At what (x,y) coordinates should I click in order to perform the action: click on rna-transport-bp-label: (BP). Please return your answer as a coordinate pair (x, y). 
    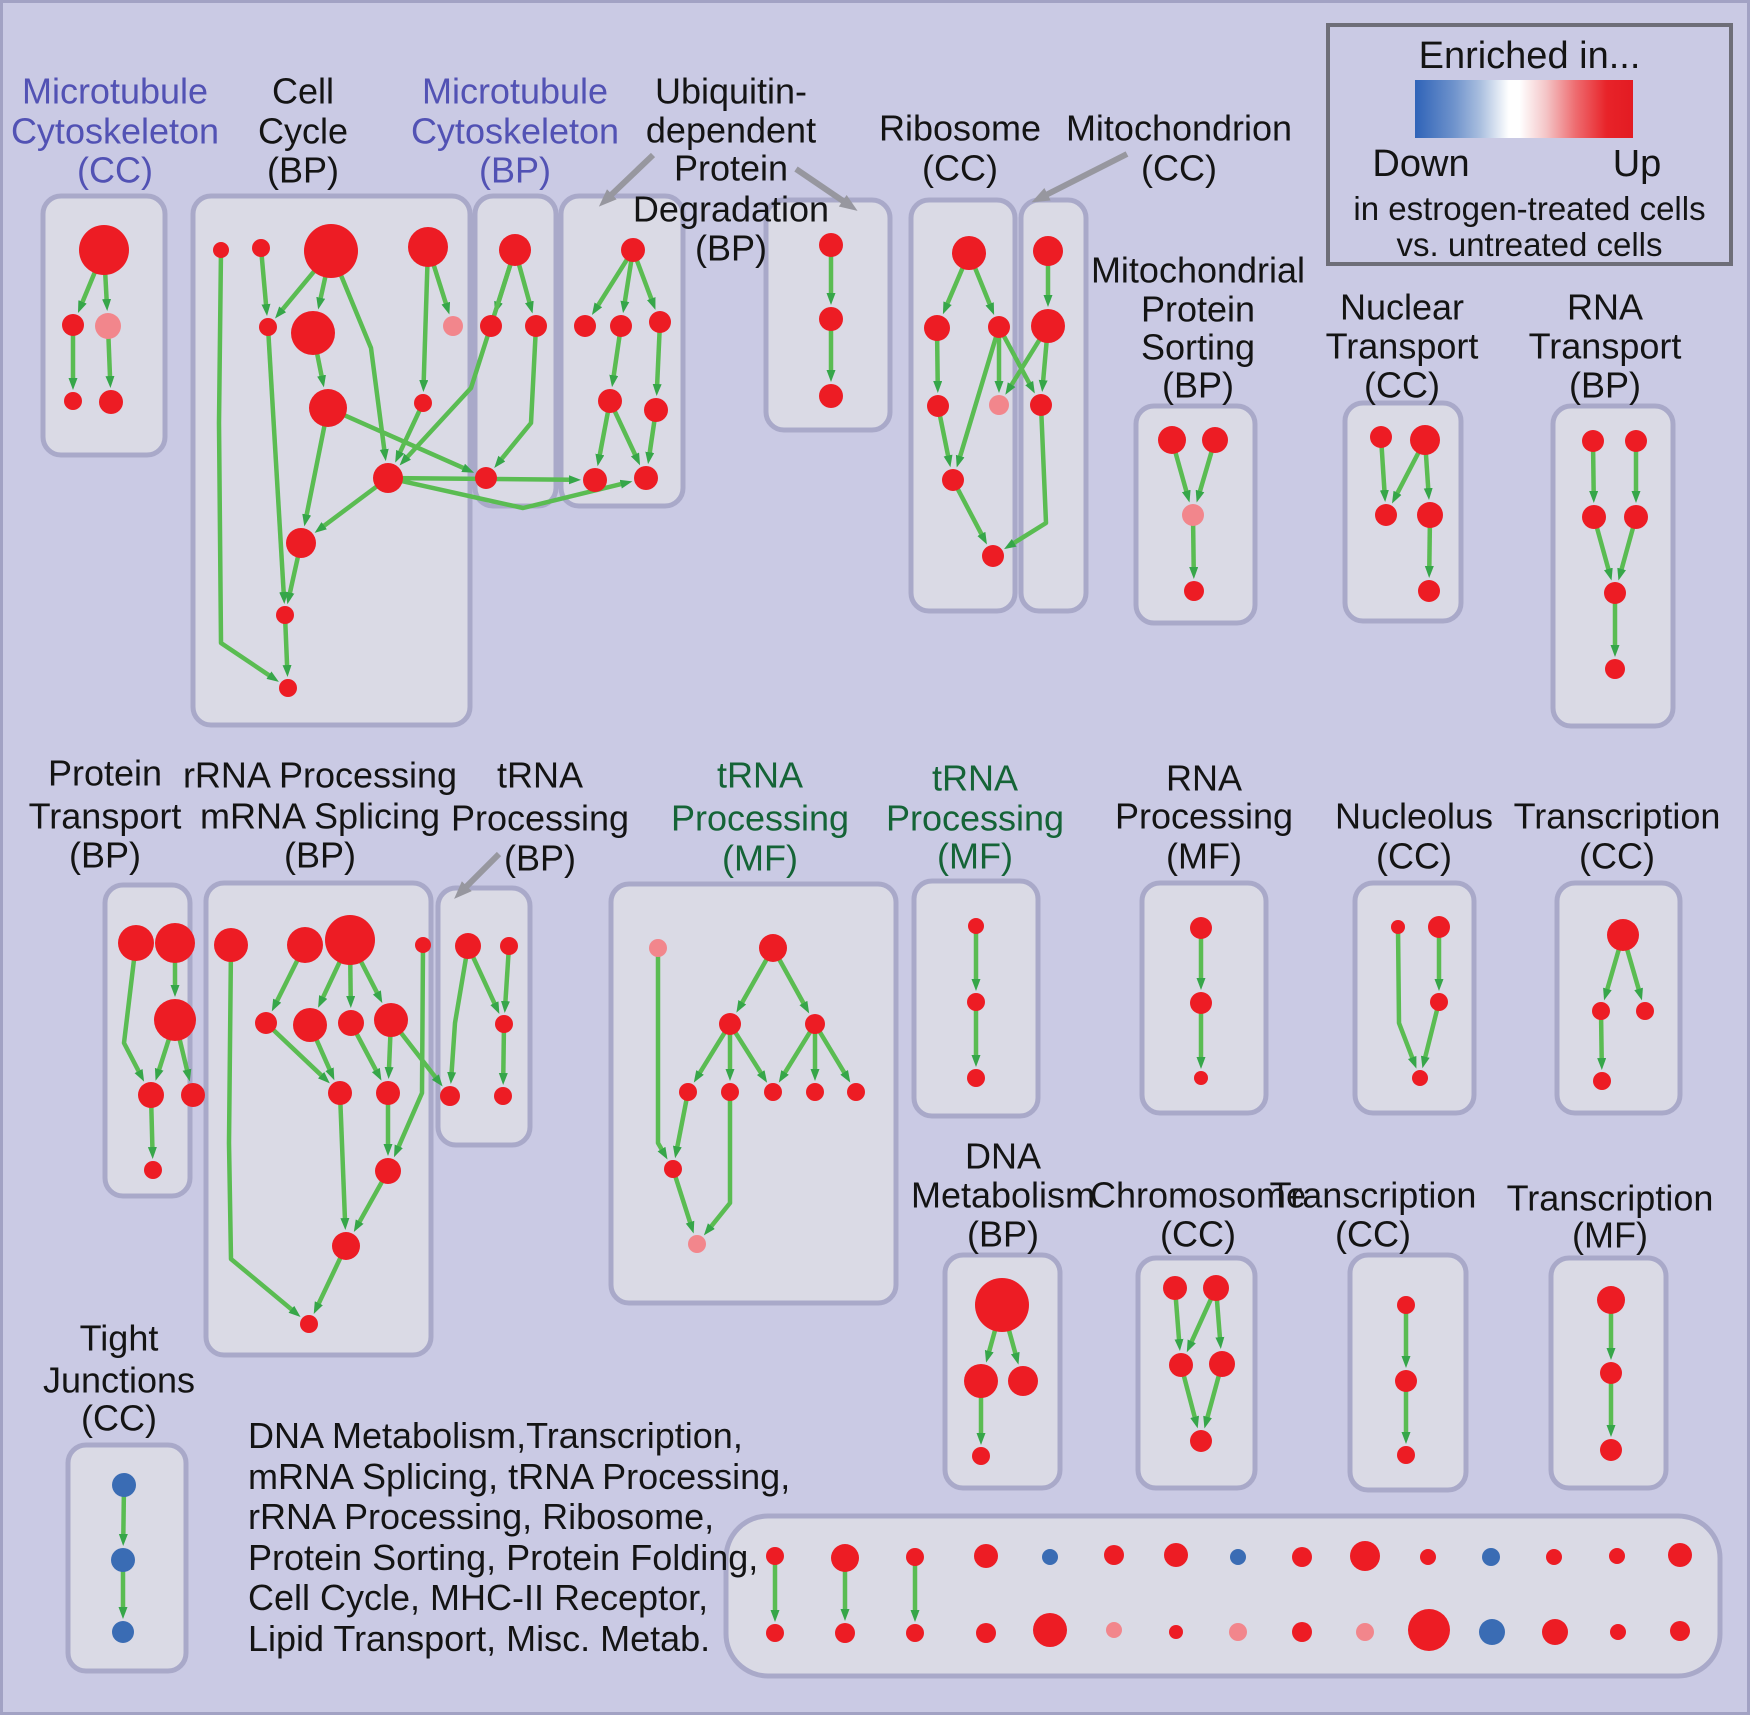
    Looking at the image, I should click on (1605, 385).